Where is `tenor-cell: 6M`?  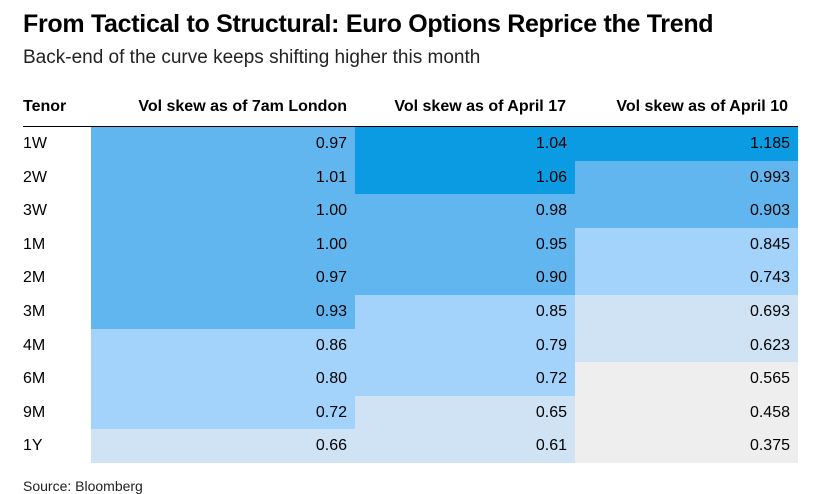 tenor-cell: 6M is located at coordinates (34, 379).